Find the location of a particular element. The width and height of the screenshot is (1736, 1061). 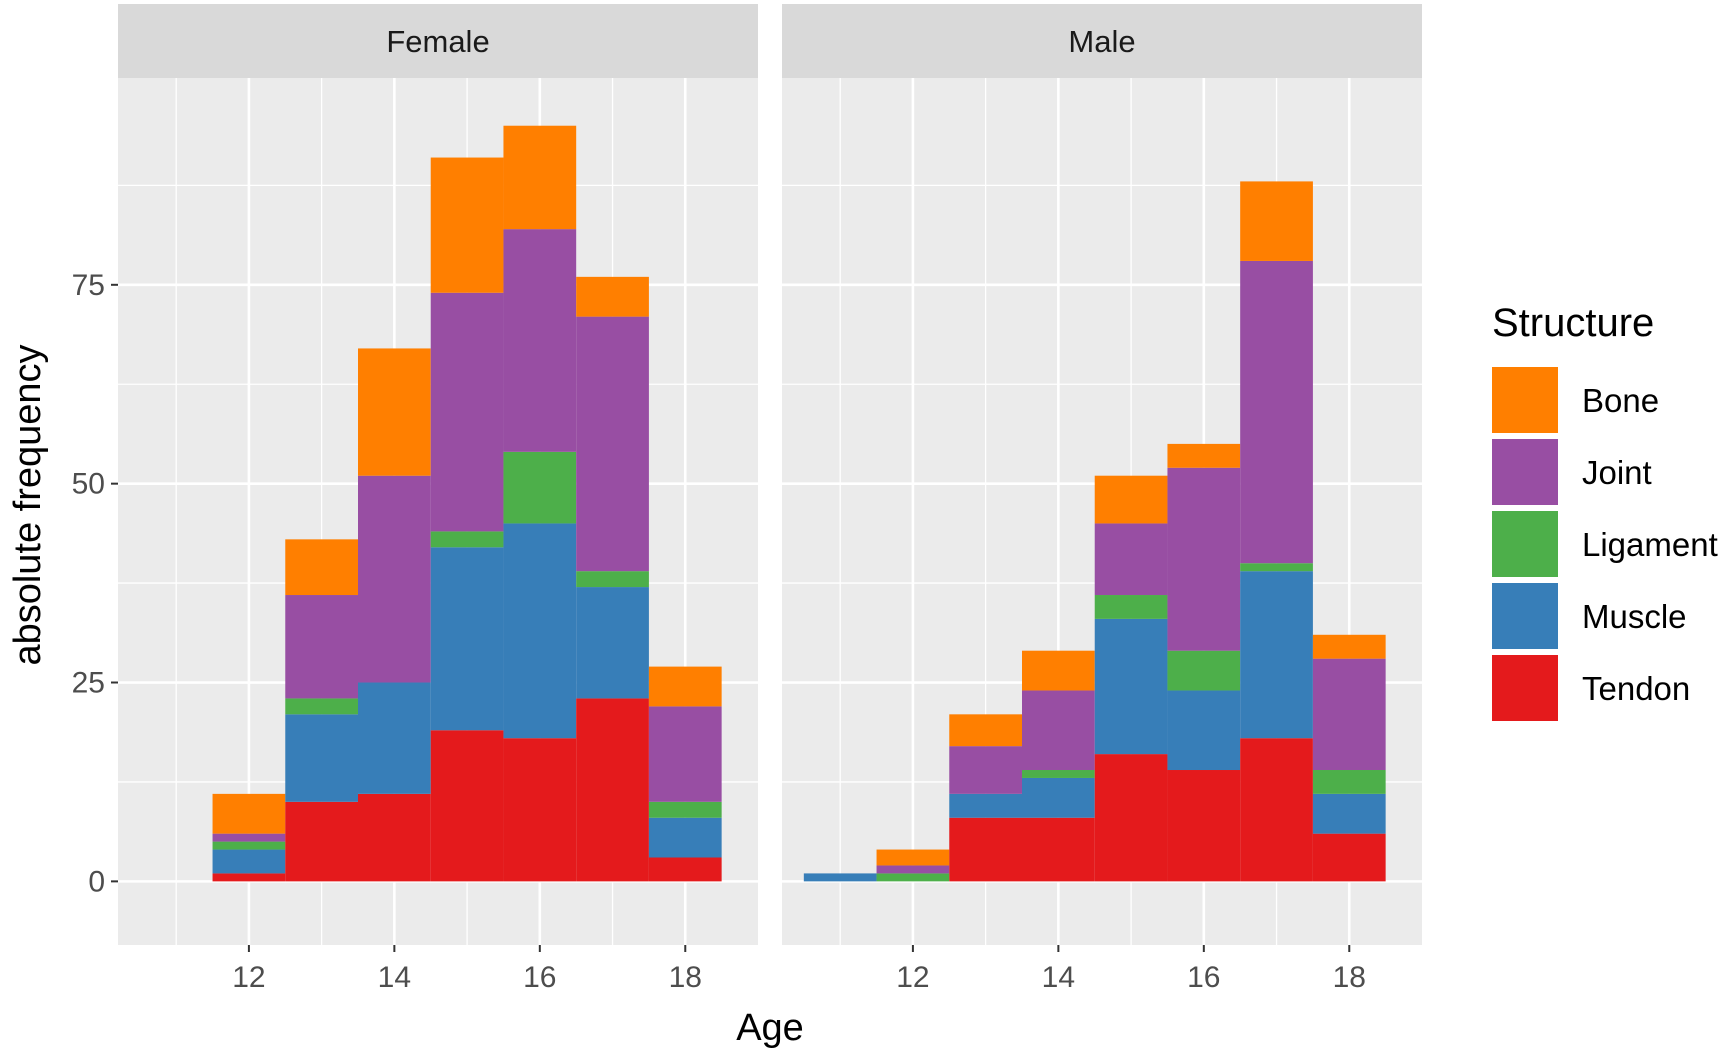

legend-key-ligament is located at coordinates (1525, 544).